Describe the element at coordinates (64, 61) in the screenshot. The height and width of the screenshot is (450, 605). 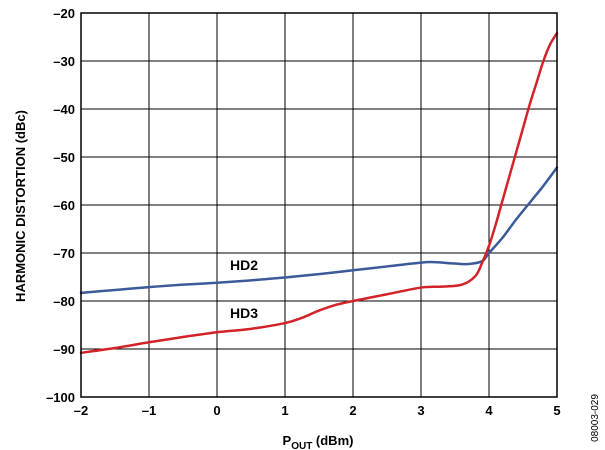
I see `y-tick-label: –30` at that location.